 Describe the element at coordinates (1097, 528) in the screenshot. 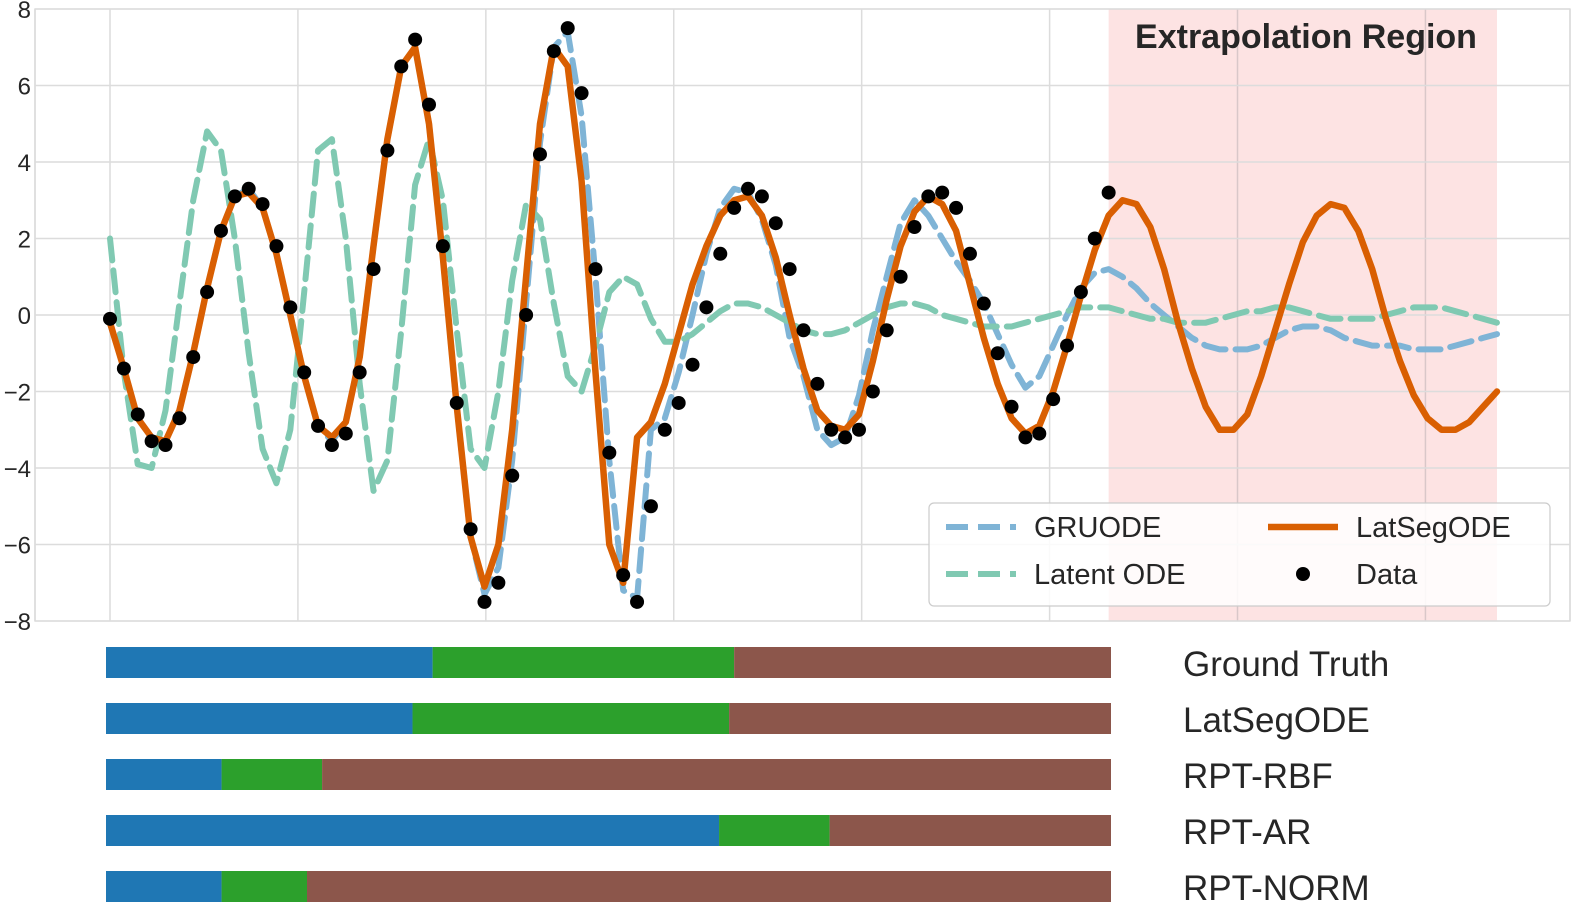

I see `legend-label: GRUODE` at that location.